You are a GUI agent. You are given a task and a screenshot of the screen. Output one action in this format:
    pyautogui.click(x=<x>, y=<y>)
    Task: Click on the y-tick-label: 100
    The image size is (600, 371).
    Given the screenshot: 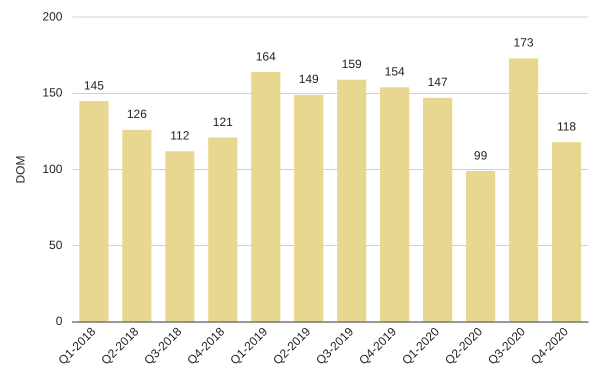 What is the action you would take?
    pyautogui.click(x=52, y=169)
    